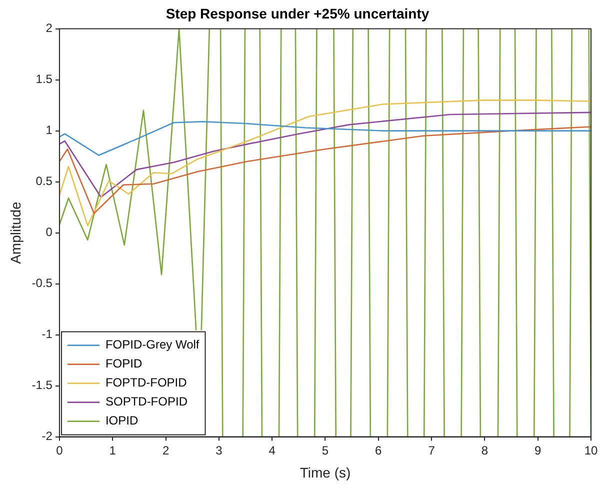 This screenshot has width=601, height=488. What do you see at coordinates (47, 436) in the screenshot?
I see `y-tick-label: -2` at bounding box center [47, 436].